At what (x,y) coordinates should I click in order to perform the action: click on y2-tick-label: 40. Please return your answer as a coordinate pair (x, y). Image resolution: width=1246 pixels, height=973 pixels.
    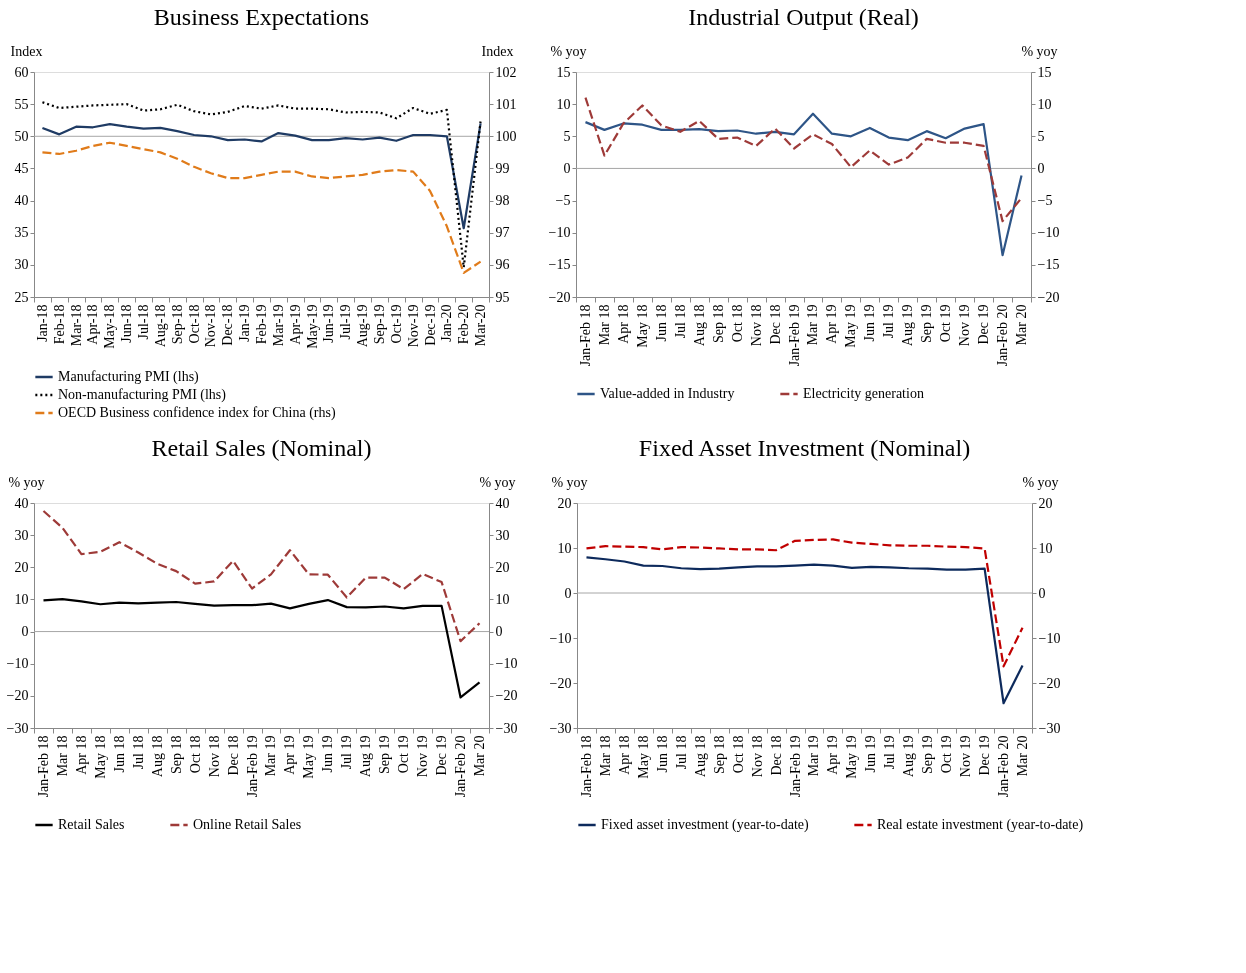
    Looking at the image, I should click on (502, 503).